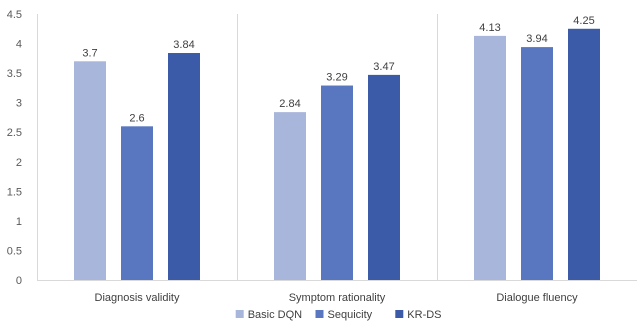  I want to click on data-label: 3.47, so click(383, 67).